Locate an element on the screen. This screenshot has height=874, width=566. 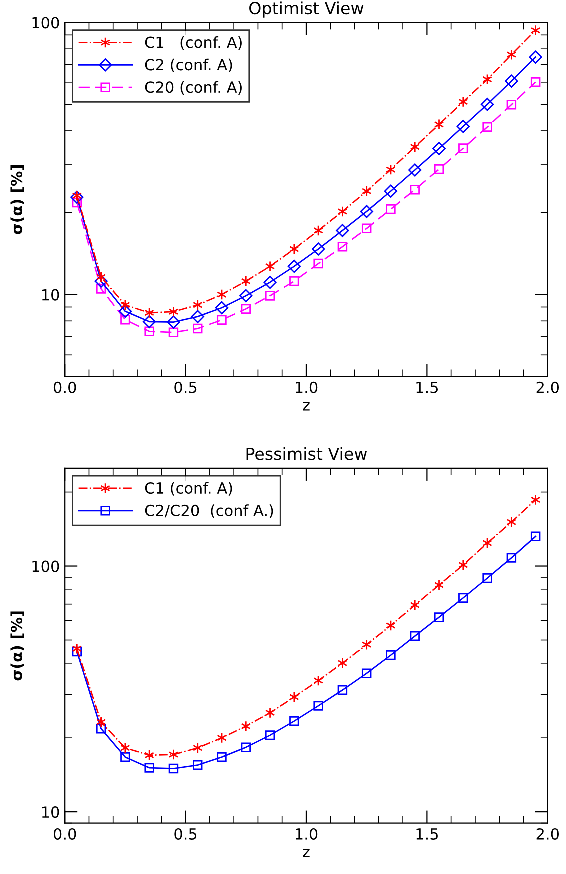
legend-label: C2/C20 (conf A.) is located at coordinates (209, 511).